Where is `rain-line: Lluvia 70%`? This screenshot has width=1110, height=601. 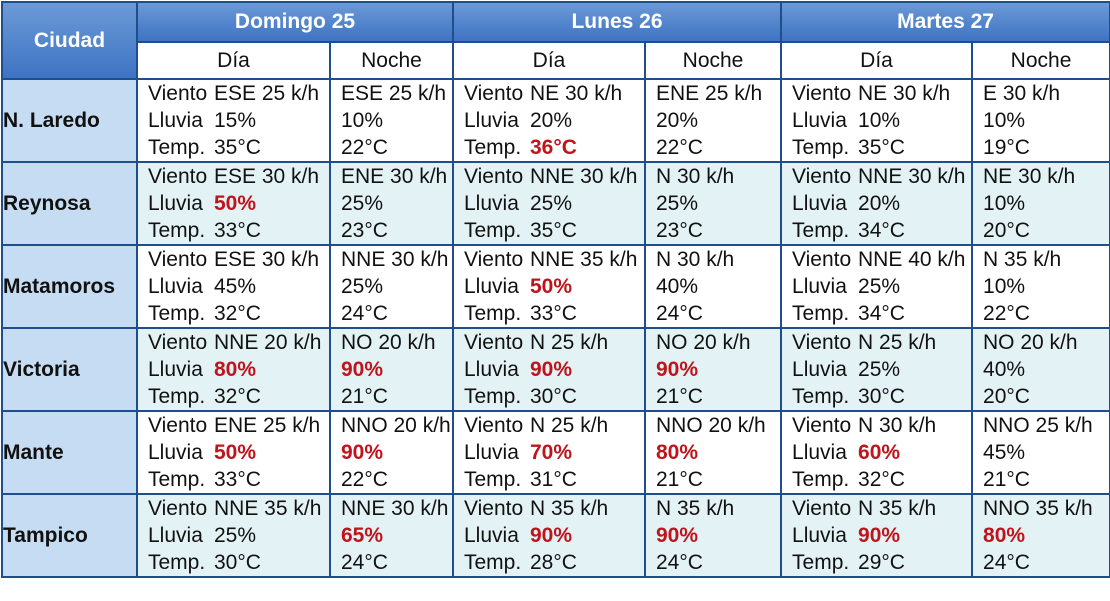 rain-line: Lluvia 70% is located at coordinates (553, 452).